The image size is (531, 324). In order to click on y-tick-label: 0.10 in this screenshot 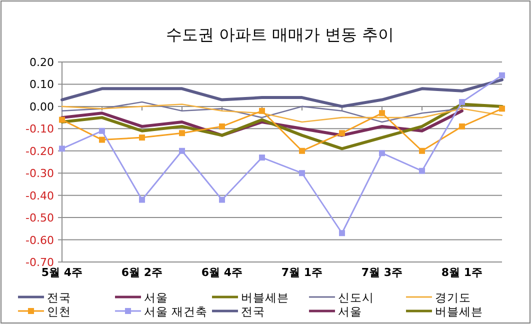, I will do `click(42, 85)`.